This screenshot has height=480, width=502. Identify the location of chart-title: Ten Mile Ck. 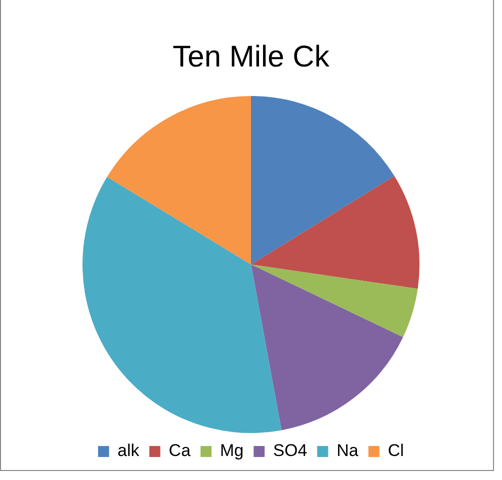
(251, 57).